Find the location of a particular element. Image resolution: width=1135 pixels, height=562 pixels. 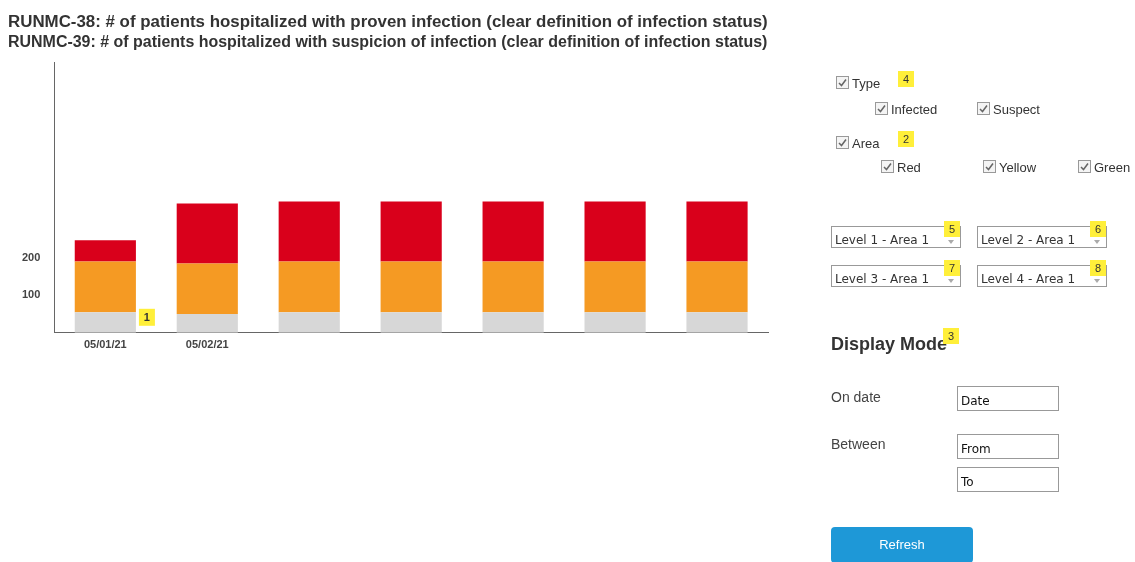

x-tick-label: 05/02/21 is located at coordinates (207, 344).